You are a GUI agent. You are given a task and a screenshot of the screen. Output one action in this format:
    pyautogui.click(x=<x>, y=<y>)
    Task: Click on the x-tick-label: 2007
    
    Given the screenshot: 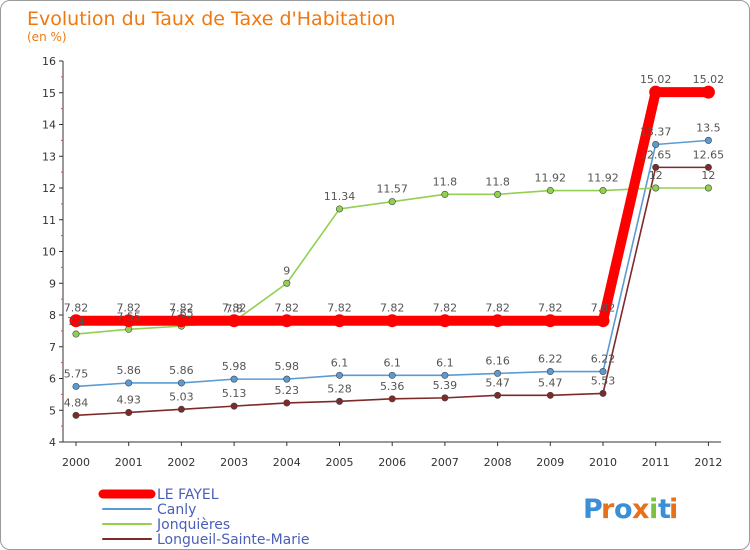 What is the action you would take?
    pyautogui.click(x=445, y=462)
    